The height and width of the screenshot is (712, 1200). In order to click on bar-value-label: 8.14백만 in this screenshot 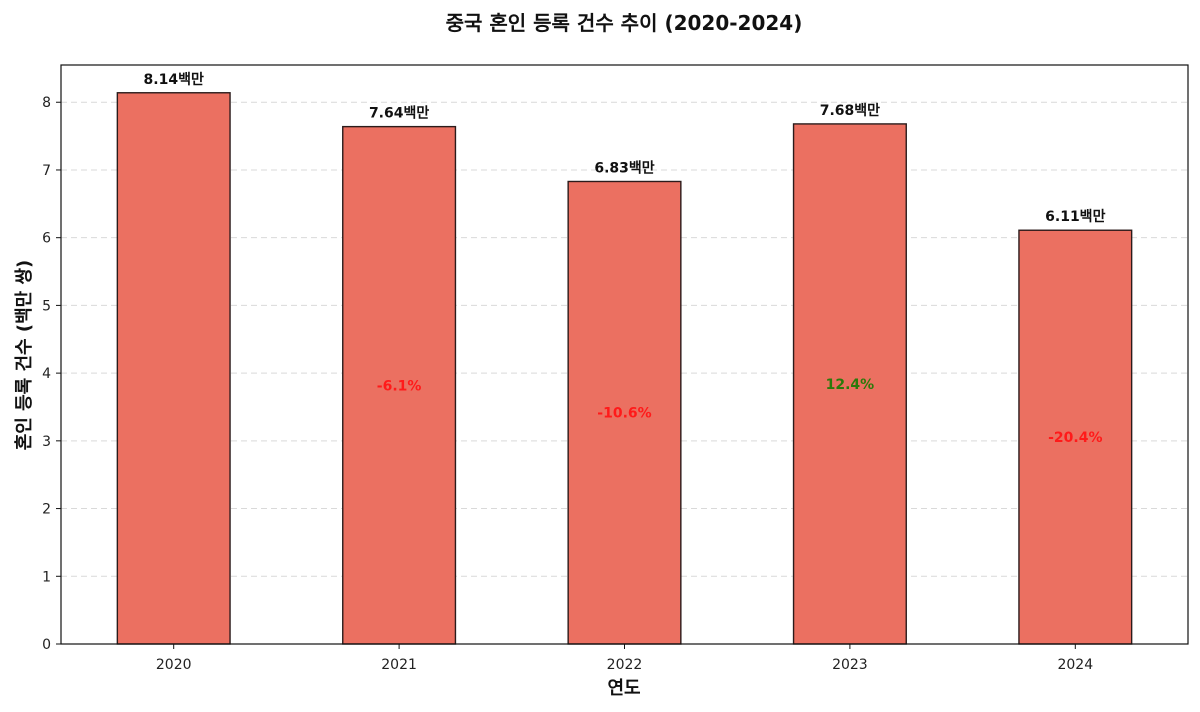, I will do `click(174, 80)`.